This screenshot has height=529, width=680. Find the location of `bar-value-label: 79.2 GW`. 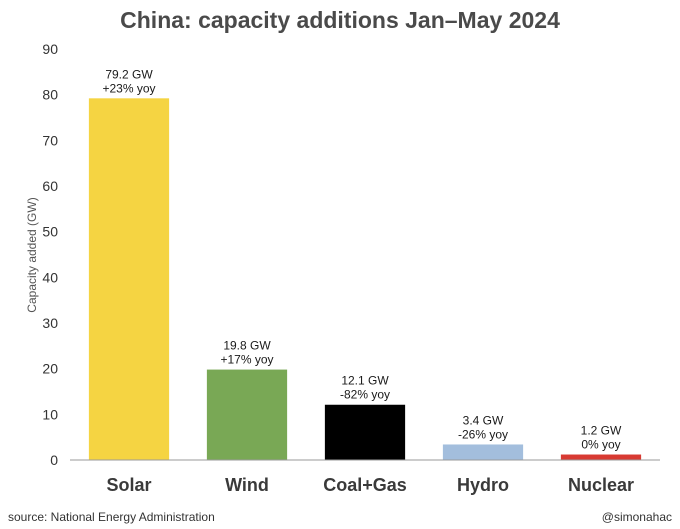

bar-value-label: 79.2 GW is located at coordinates (129, 74).